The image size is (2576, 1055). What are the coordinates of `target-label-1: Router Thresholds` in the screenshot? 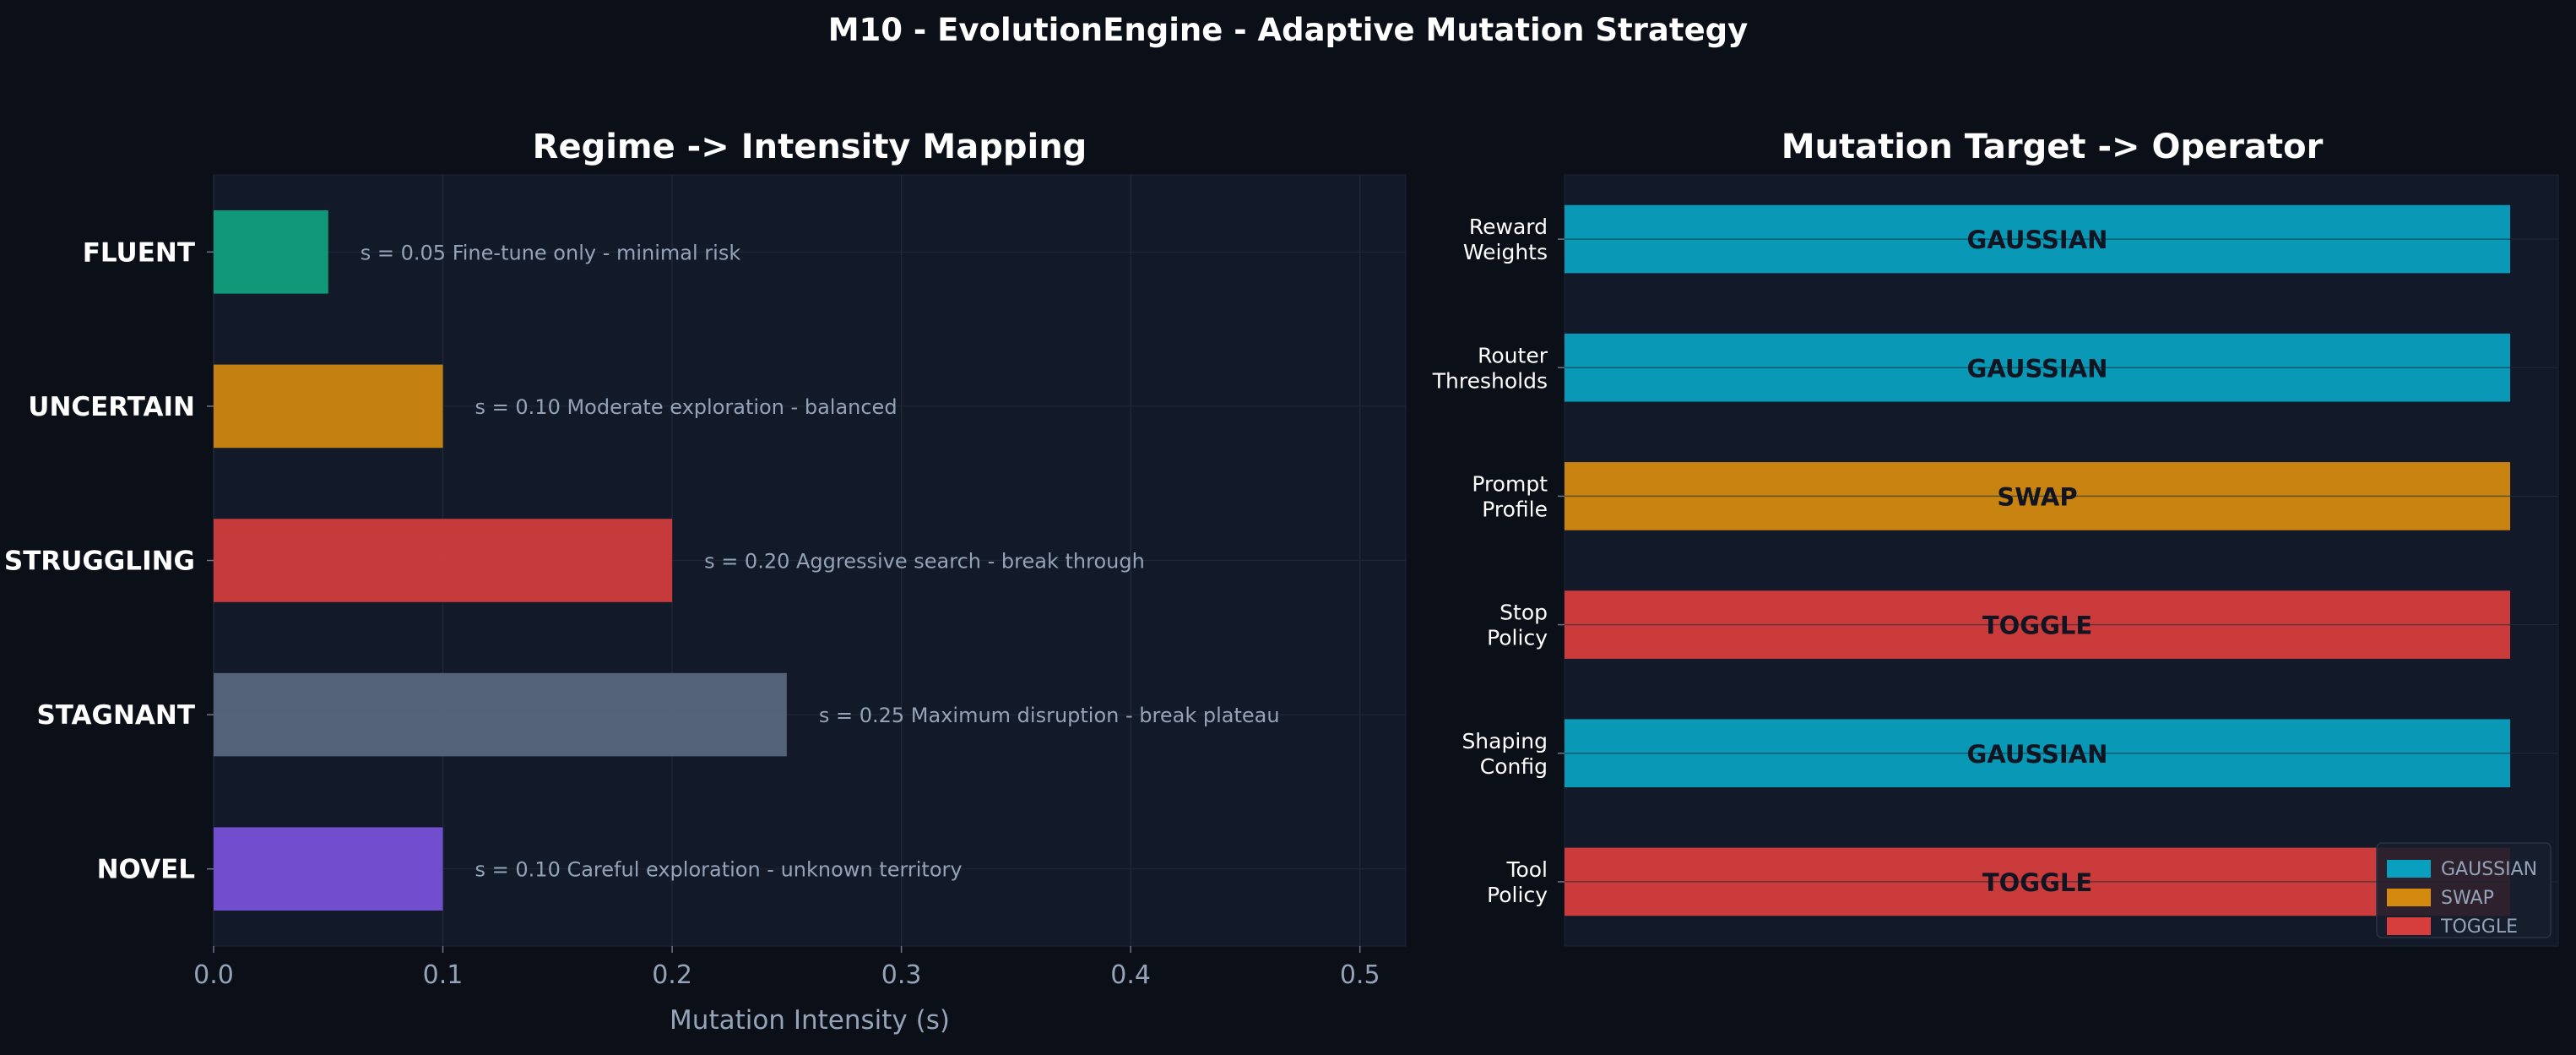 It's located at (1490, 368).